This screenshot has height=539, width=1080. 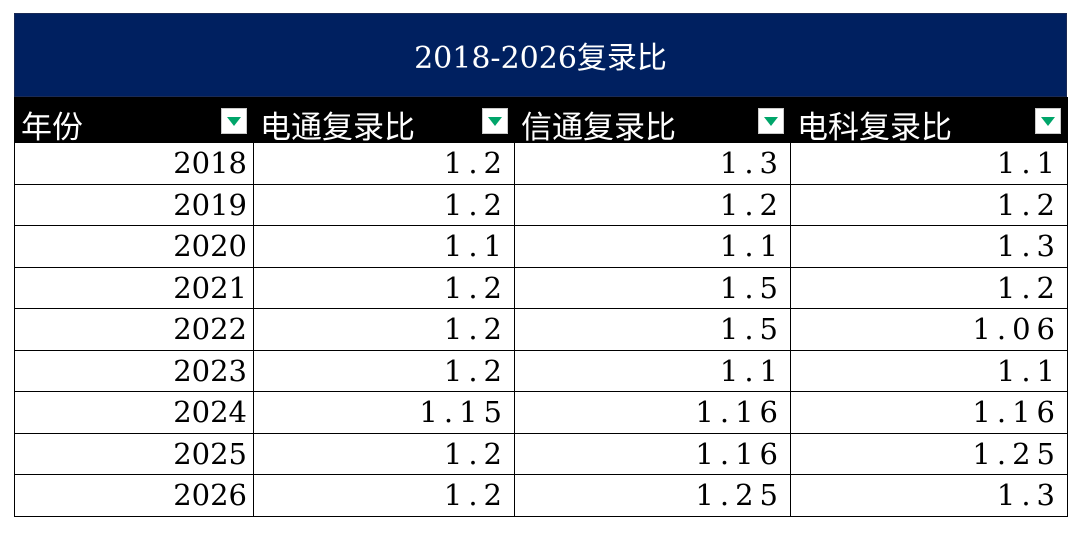 What do you see at coordinates (929, 453) in the screenshot?
I see `cell-dk: 1.25` at bounding box center [929, 453].